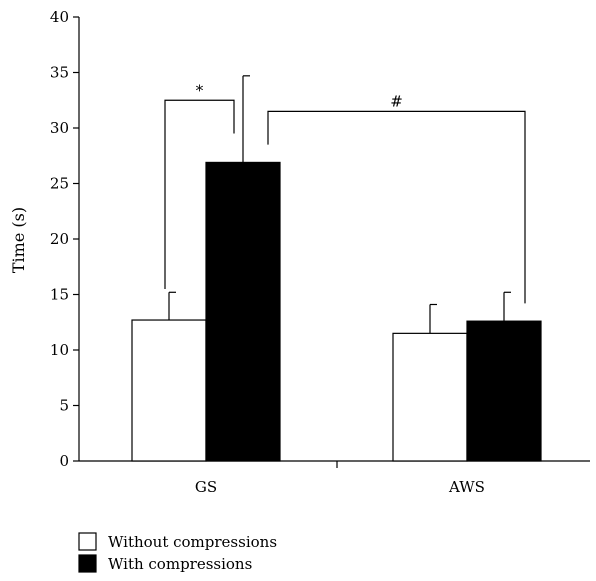  Describe the element at coordinates (206, 487) in the screenshot. I see `x-tick-label: GS` at that location.